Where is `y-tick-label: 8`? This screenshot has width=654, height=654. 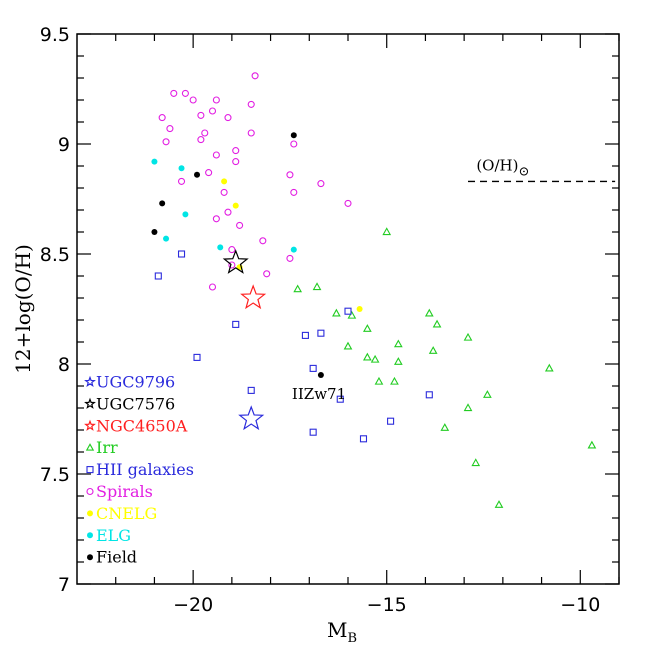 y-tick-label: 8 is located at coordinates (64, 365).